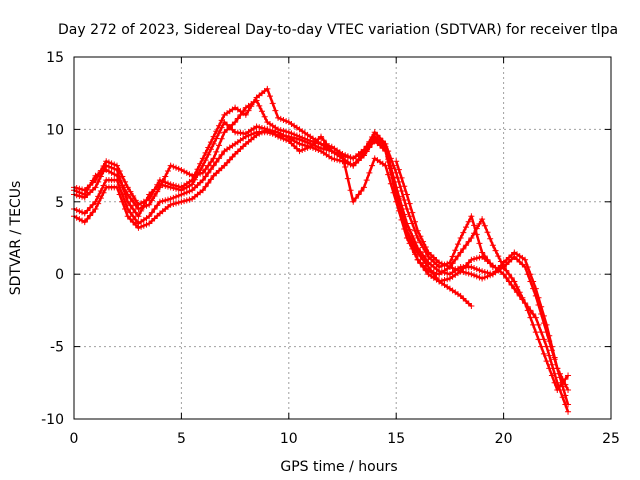  Describe the element at coordinates (16, 238) in the screenshot. I see `y-axis-label: SDTVAR / TECUs` at that location.